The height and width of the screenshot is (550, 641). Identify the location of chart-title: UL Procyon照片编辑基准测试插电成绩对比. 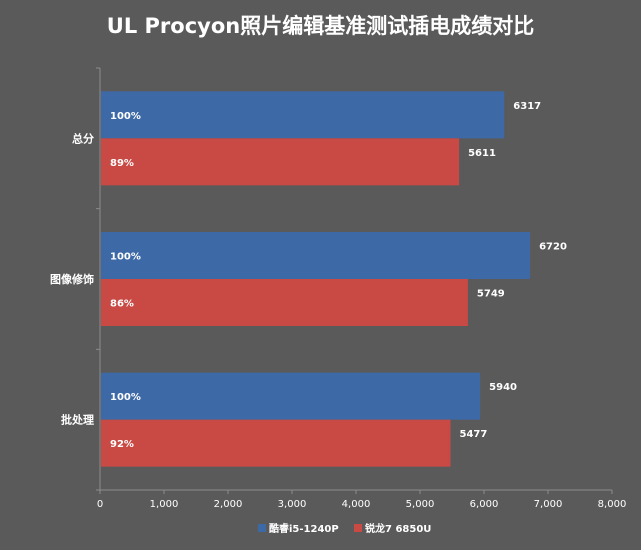
(320, 26).